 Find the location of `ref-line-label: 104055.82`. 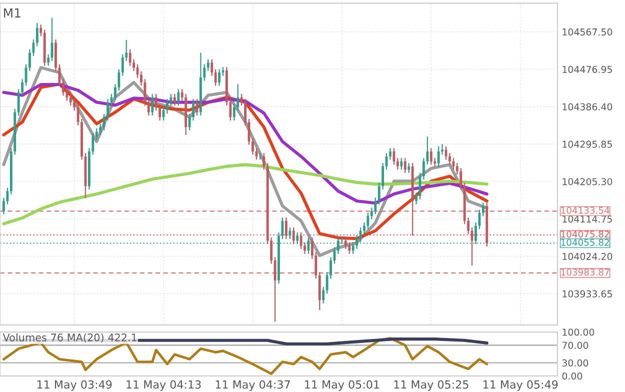

ref-line-label: 104055.82 is located at coordinates (585, 242).